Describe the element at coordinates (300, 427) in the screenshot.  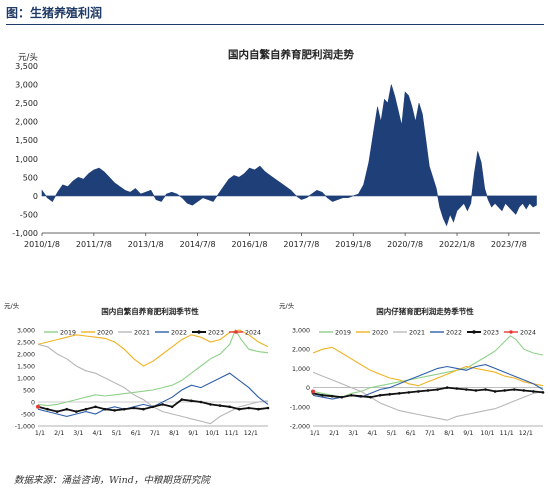
I see `season-y-tick-label: -2,000` at that location.